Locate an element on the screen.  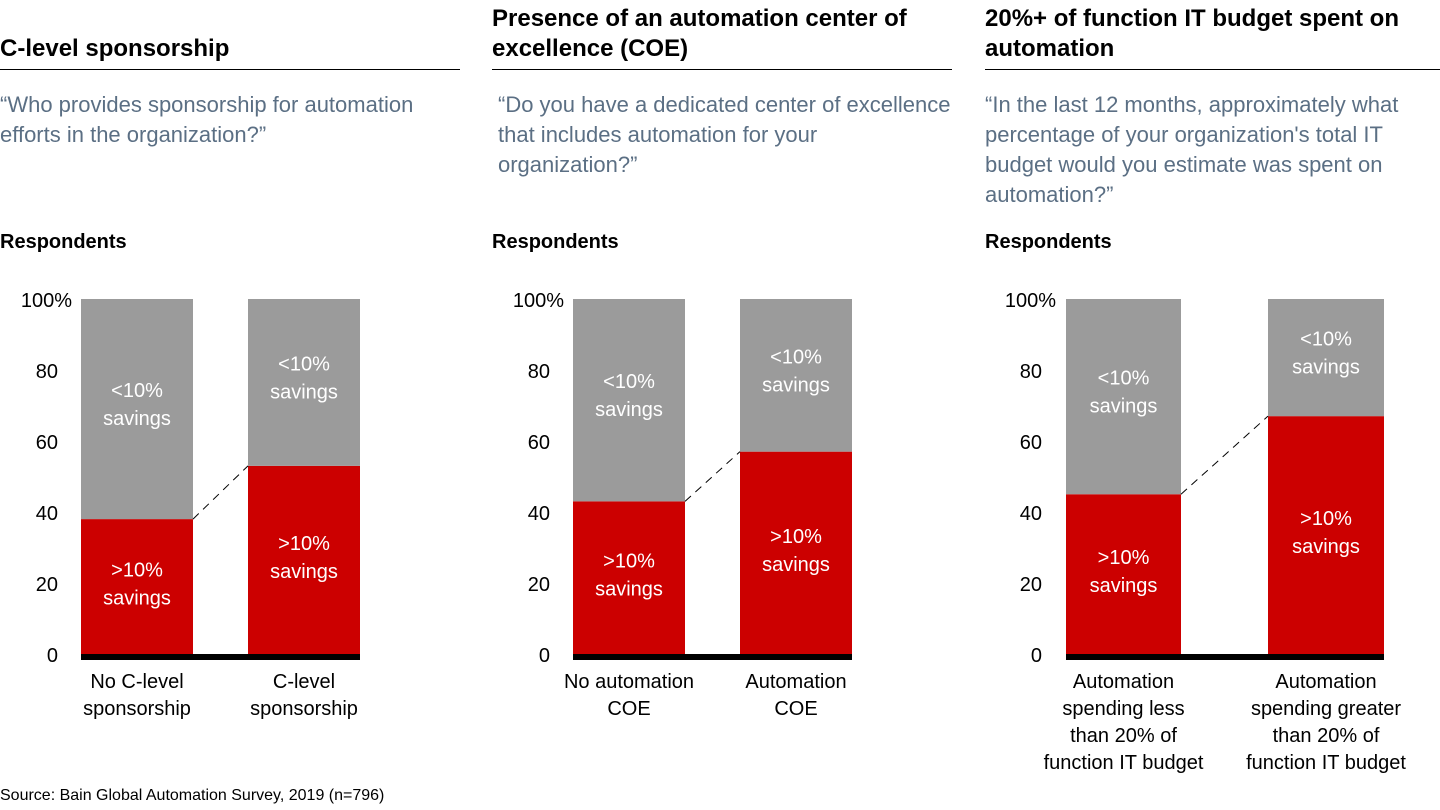
category-label: No automation is located at coordinates (629, 682).